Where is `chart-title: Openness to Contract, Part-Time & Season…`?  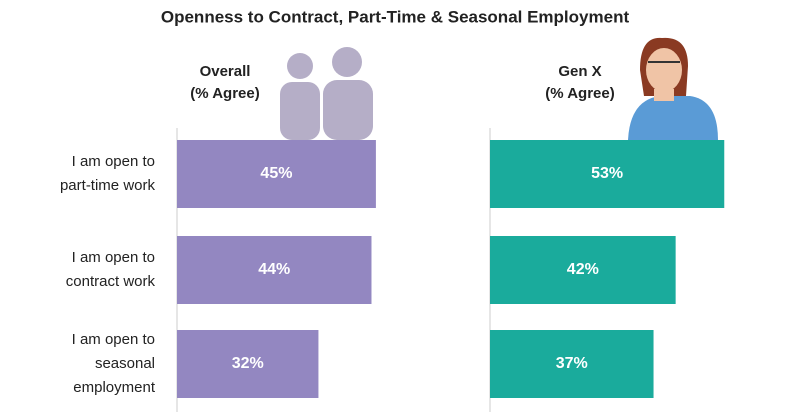 chart-title: Openness to Contract, Part-Time & Season… is located at coordinates (395, 16).